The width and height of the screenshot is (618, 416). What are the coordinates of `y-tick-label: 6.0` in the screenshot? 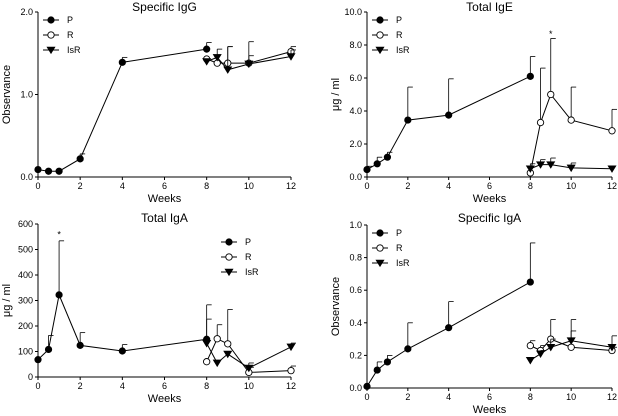 It's located at (355, 78).